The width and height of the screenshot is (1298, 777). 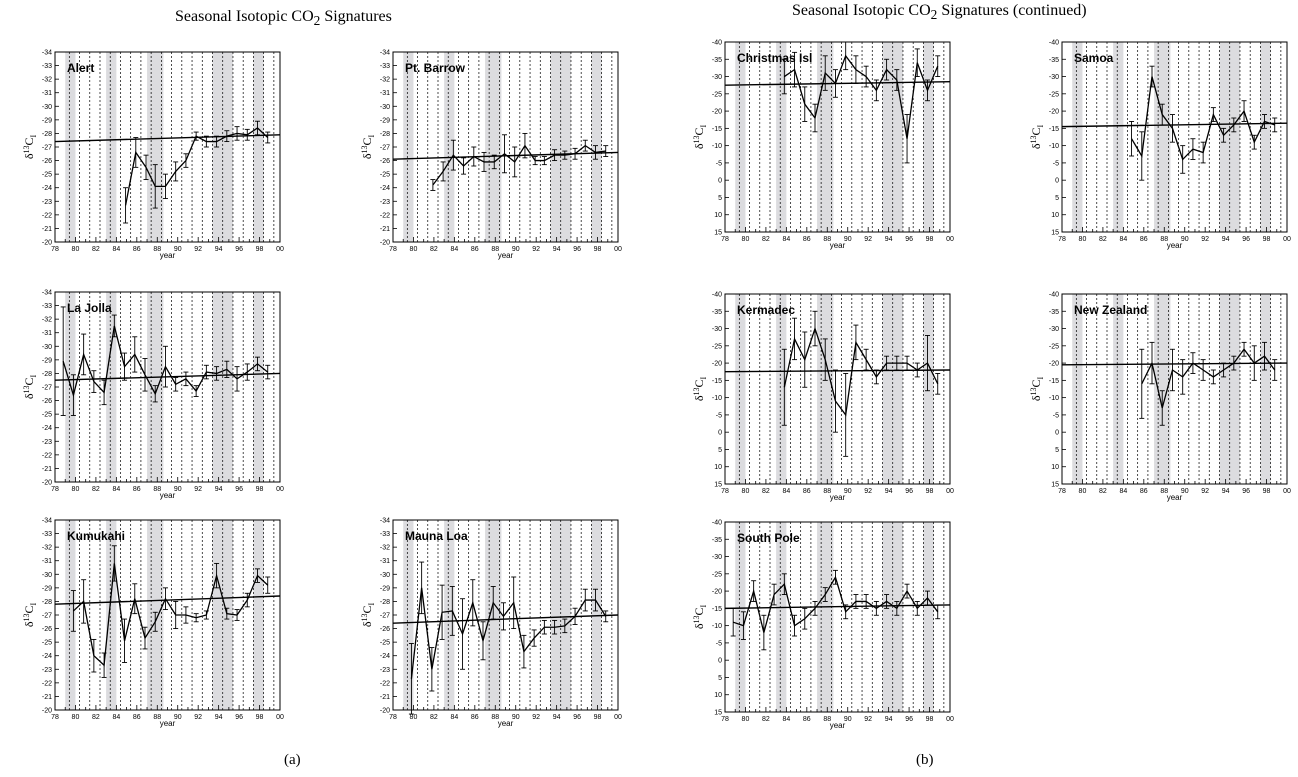 I want to click on site-label: La Jolla, so click(x=89, y=308).